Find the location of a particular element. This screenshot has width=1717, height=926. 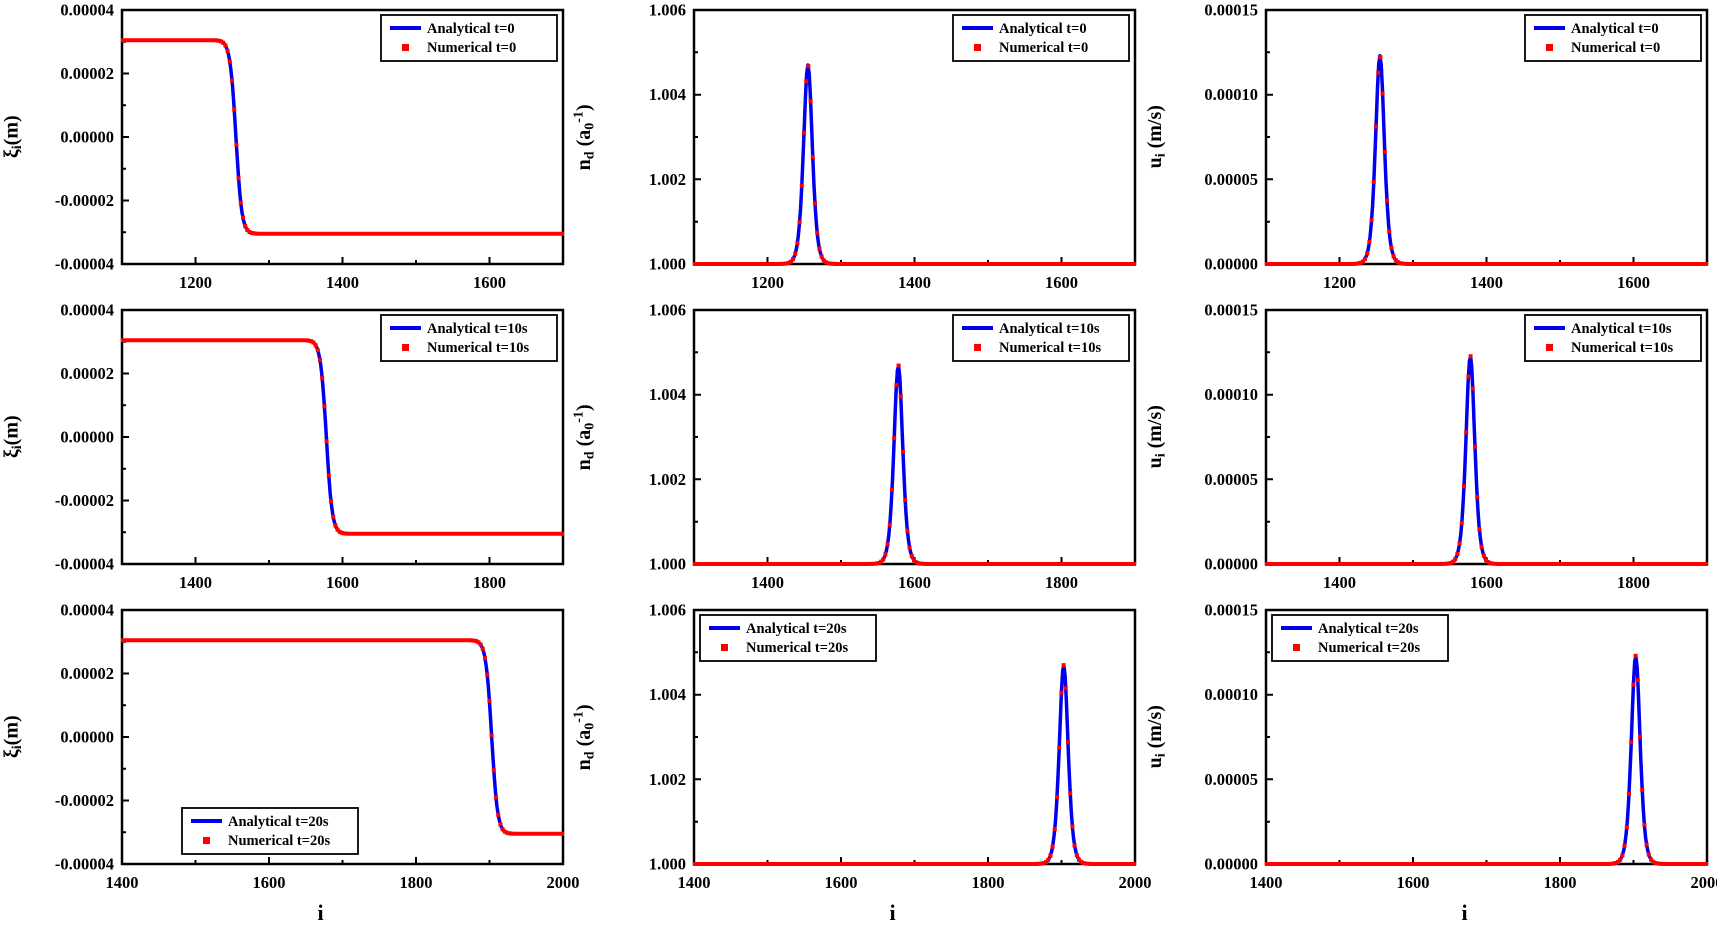

legend-label-numerical: Numerical t=0 is located at coordinates (1615, 48).